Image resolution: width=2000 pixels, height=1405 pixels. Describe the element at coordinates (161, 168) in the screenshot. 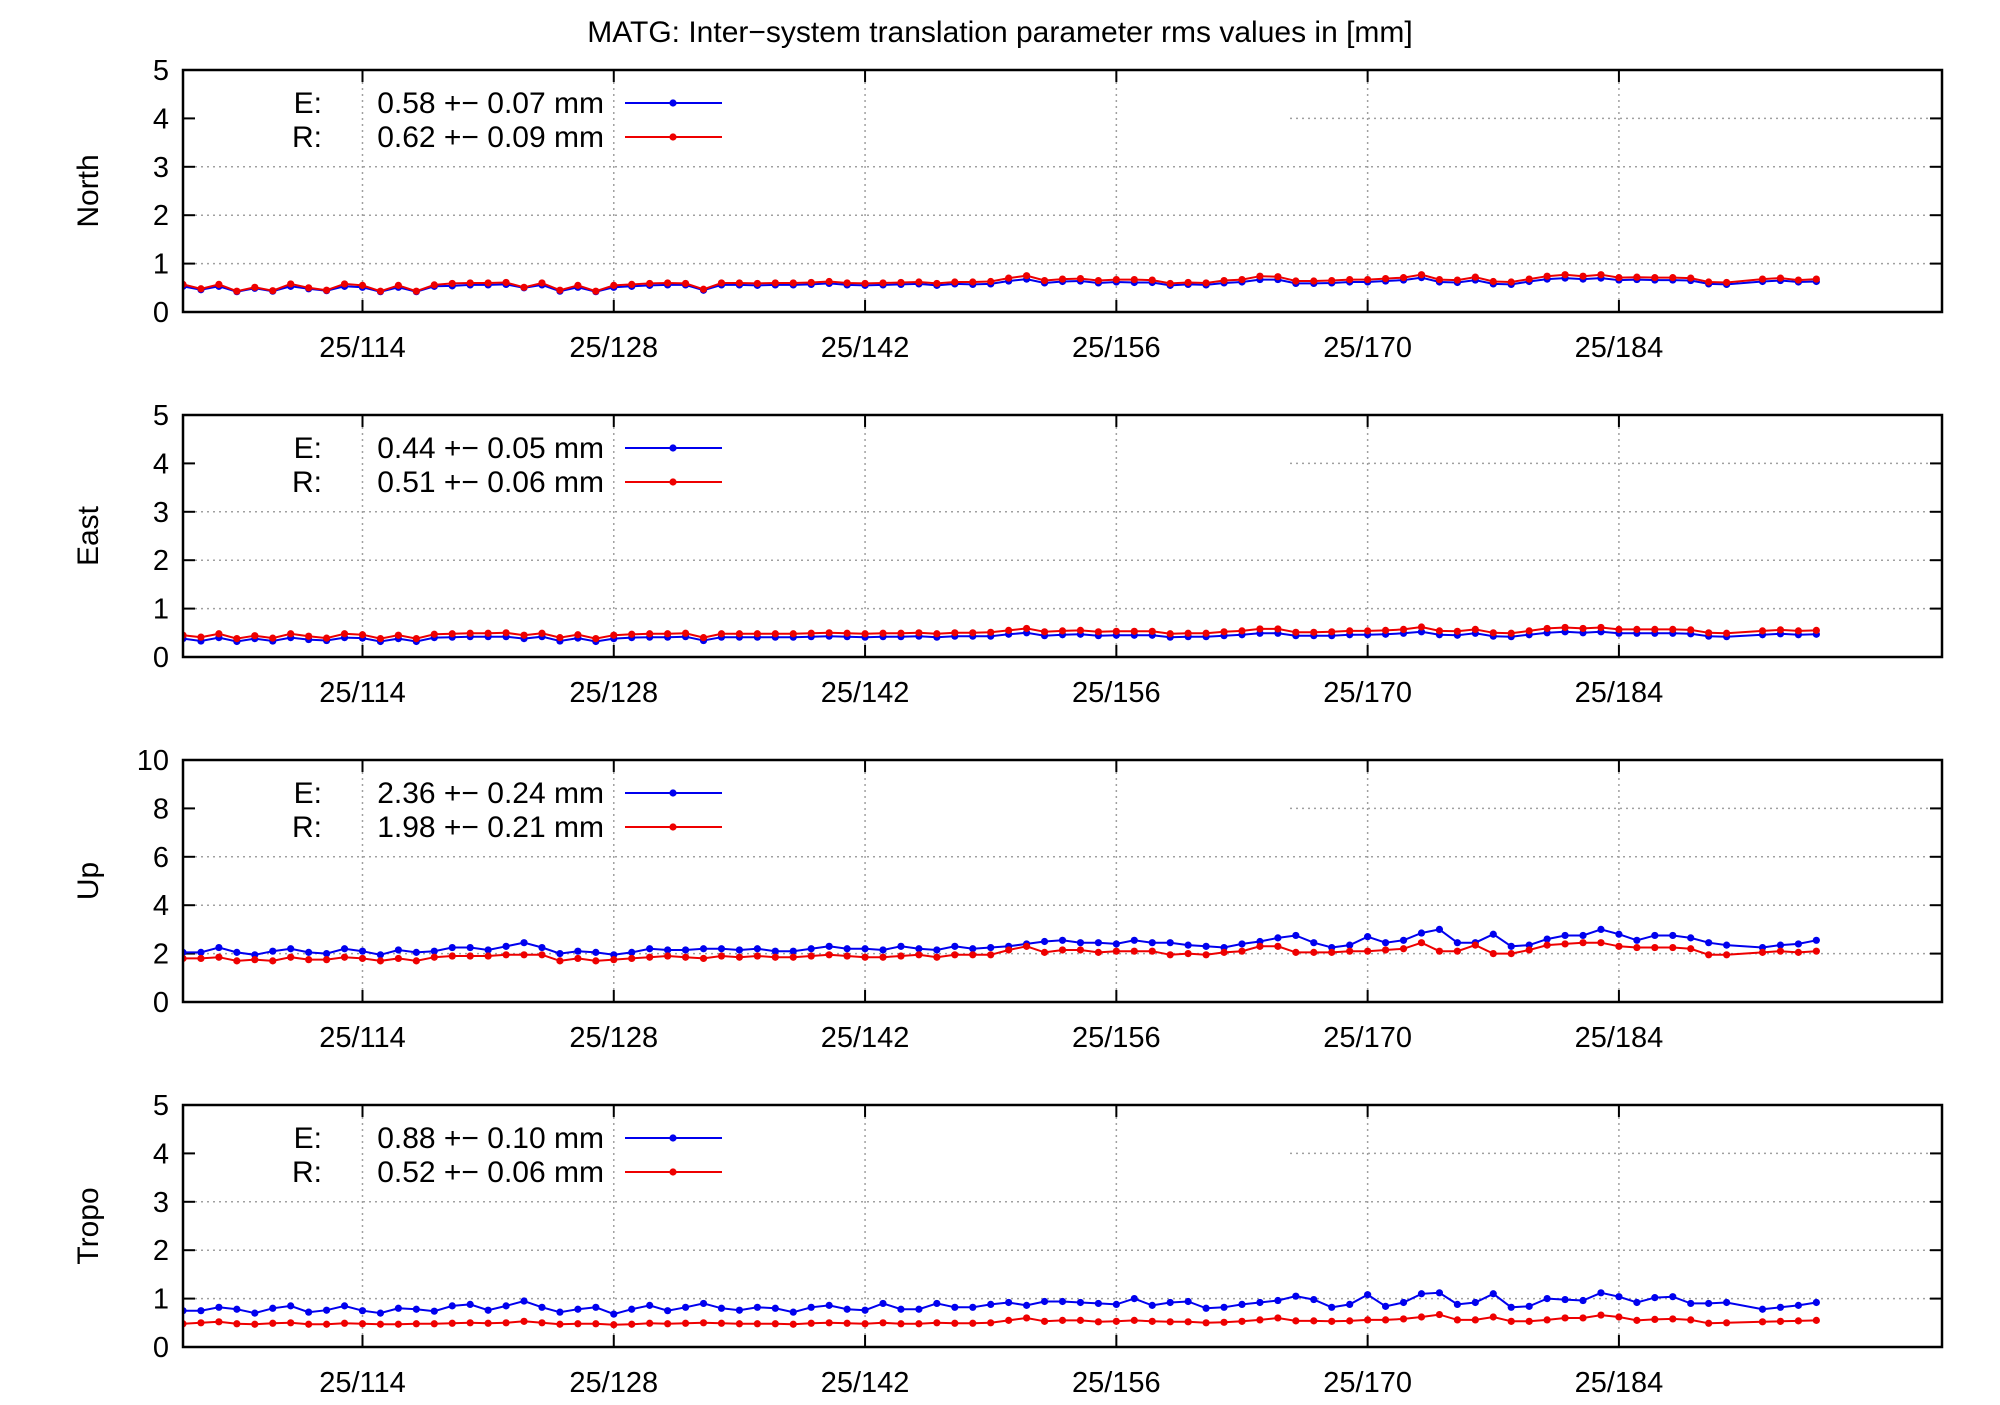

I see `y-tick-label: 3` at that location.